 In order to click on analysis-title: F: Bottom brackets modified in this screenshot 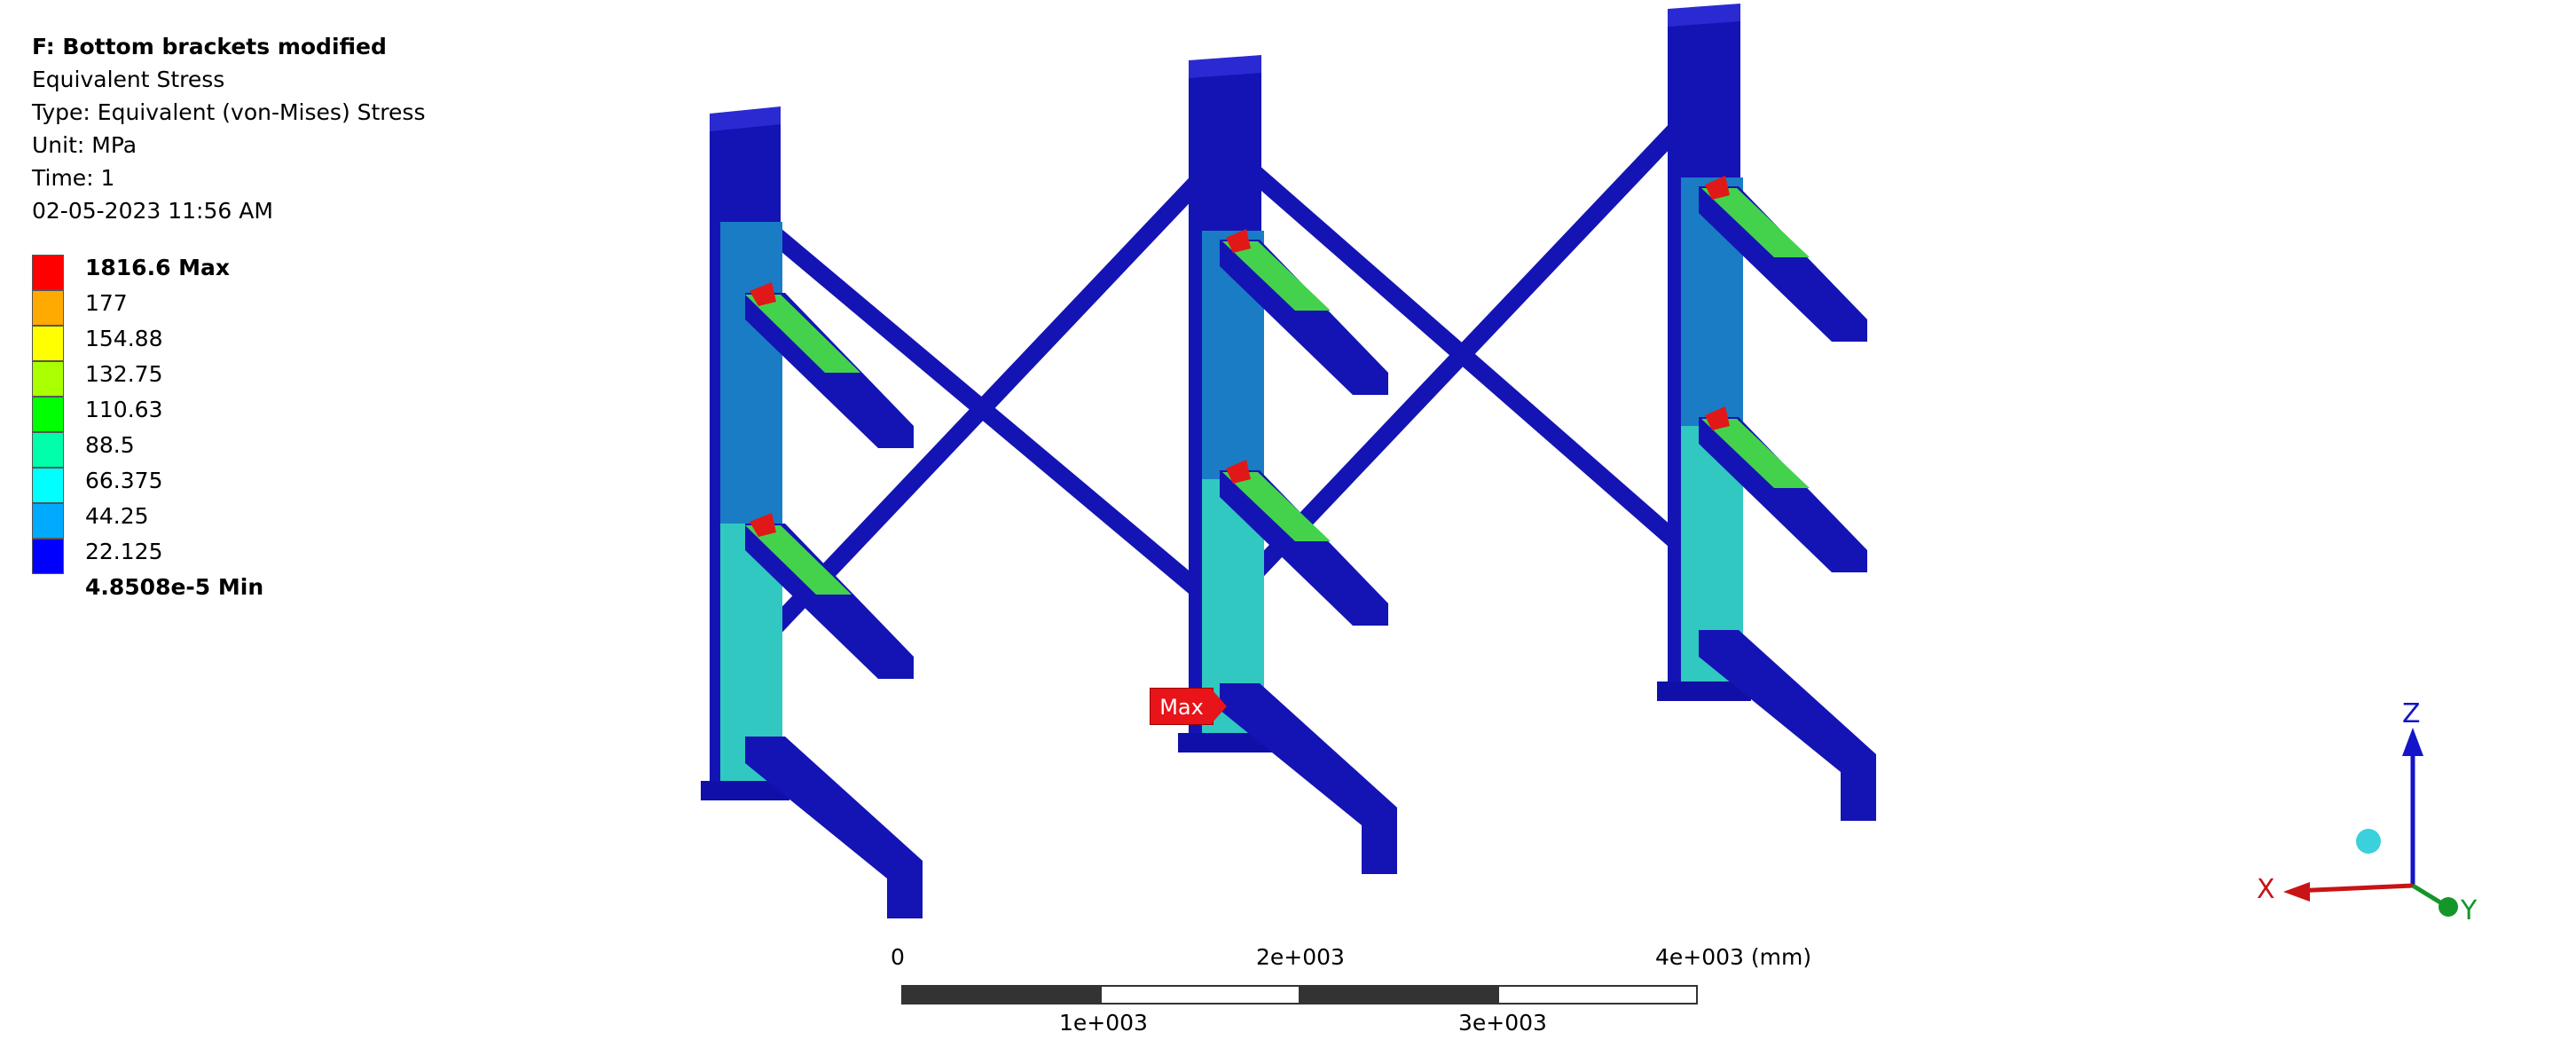, I will do `click(209, 46)`.